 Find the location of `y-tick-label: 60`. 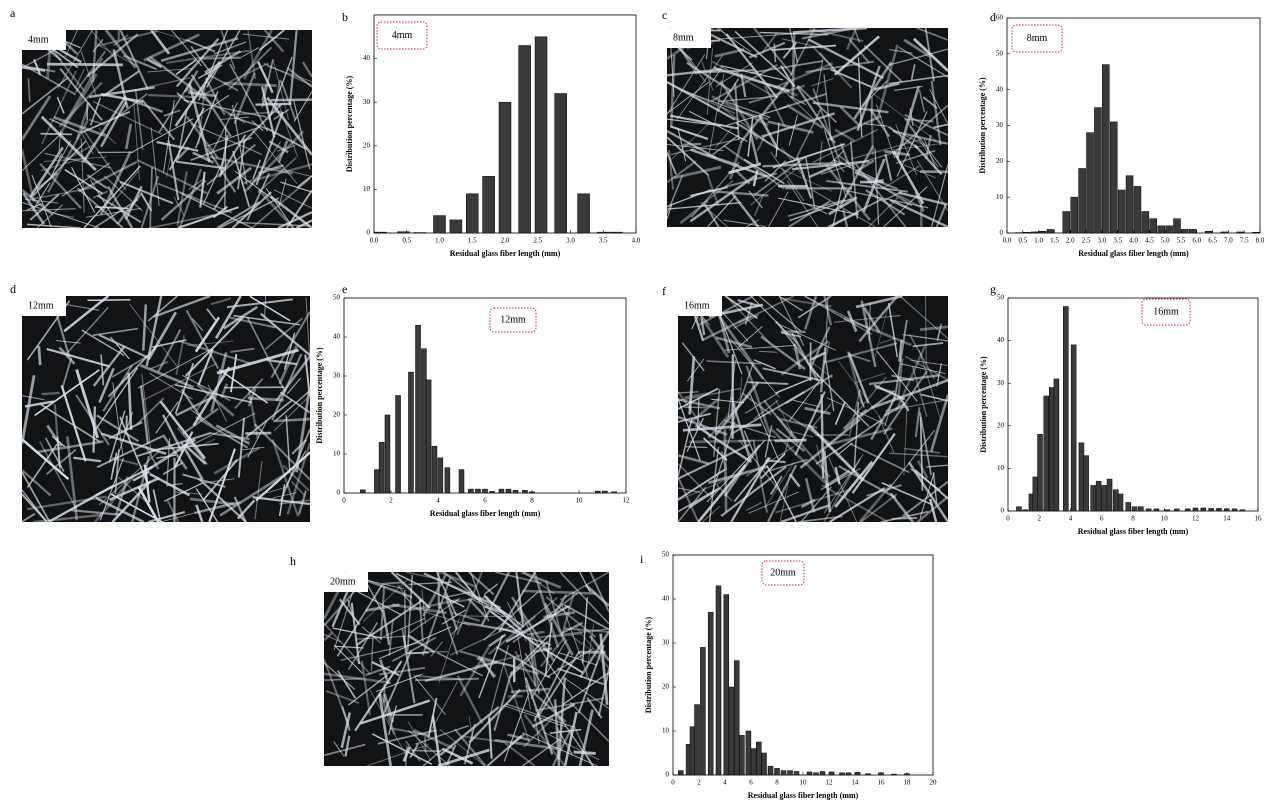

y-tick-label: 60 is located at coordinates (1000, 18).